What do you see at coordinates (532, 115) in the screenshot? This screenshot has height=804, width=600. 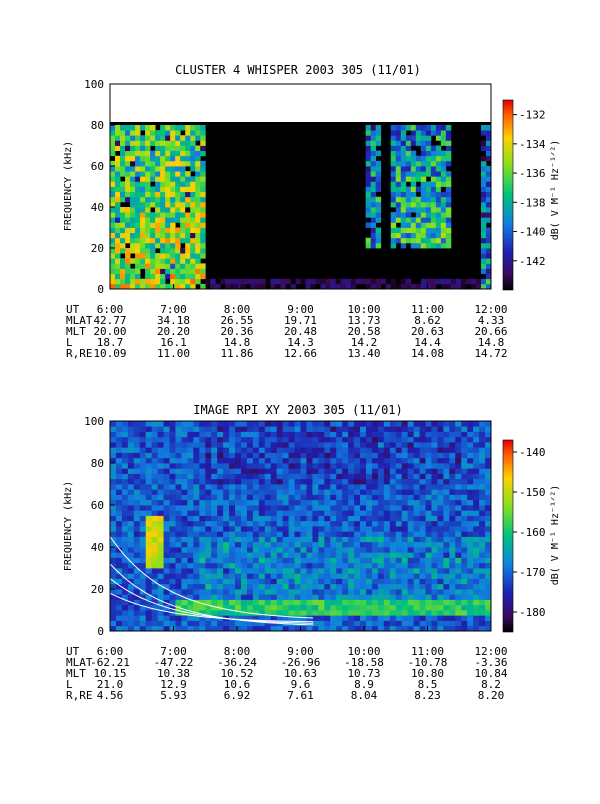 I see `colorbar-tick-label: -132` at bounding box center [532, 115].